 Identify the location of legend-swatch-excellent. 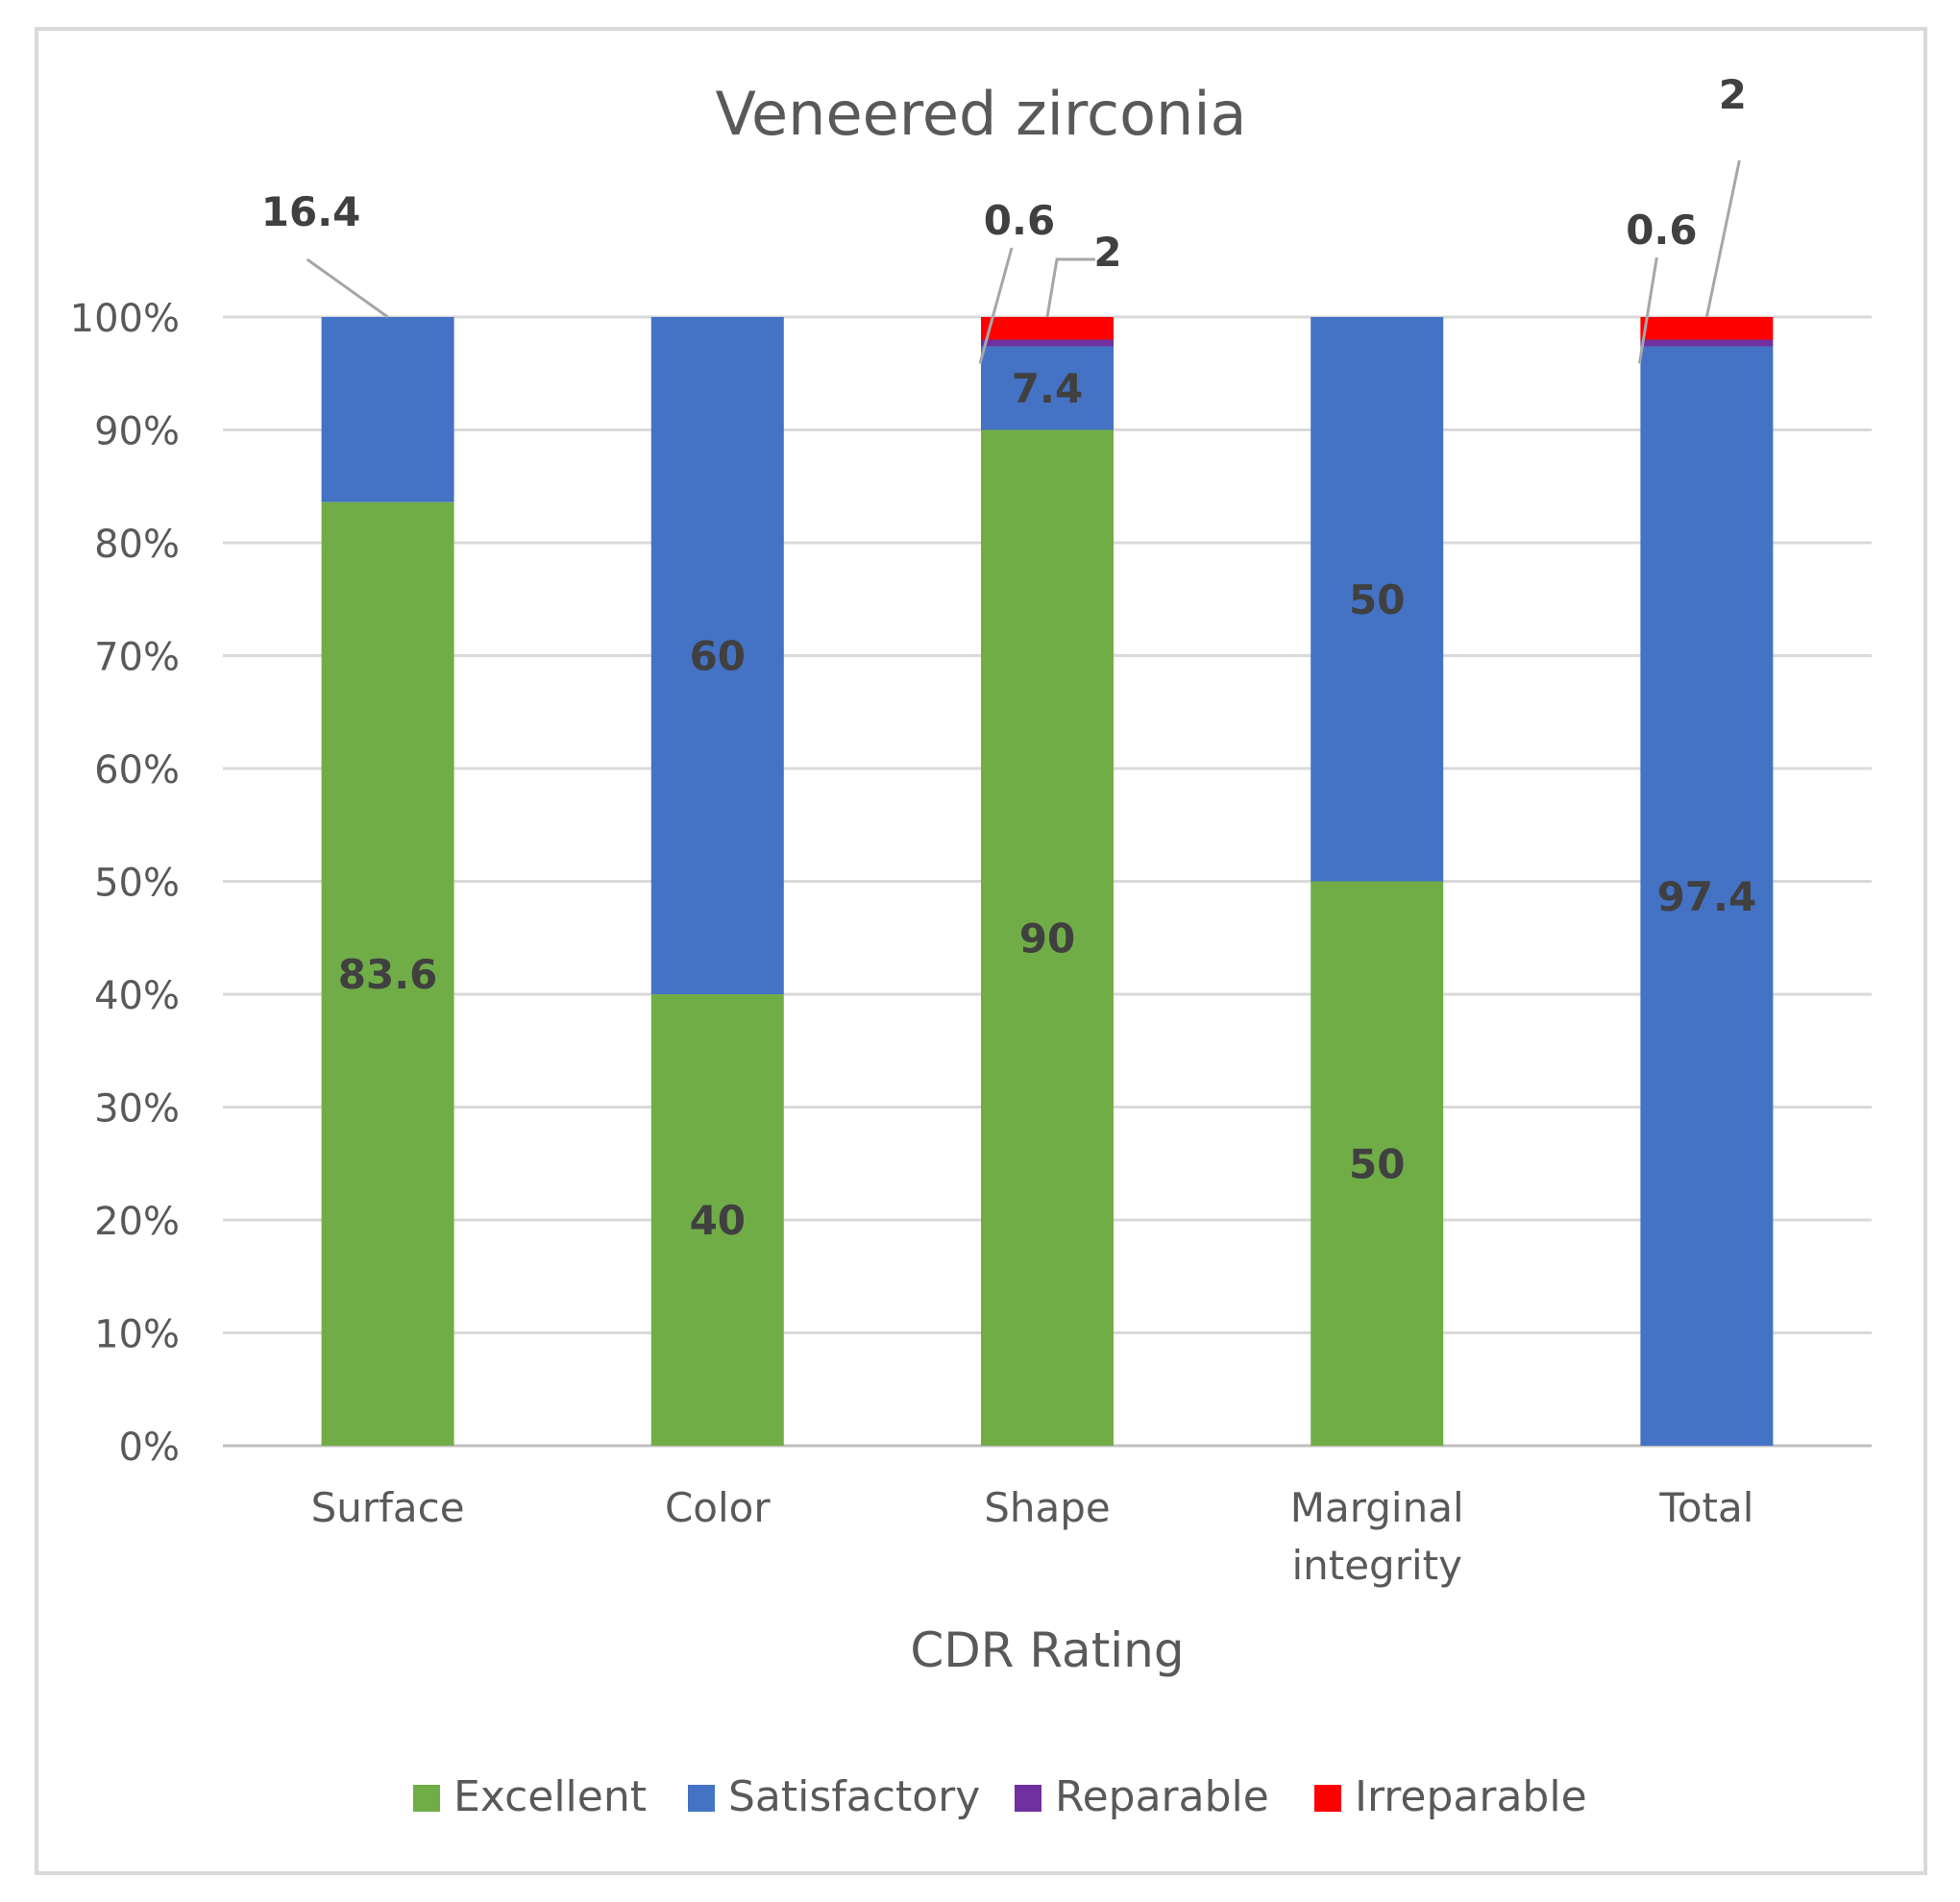
(427, 1798).